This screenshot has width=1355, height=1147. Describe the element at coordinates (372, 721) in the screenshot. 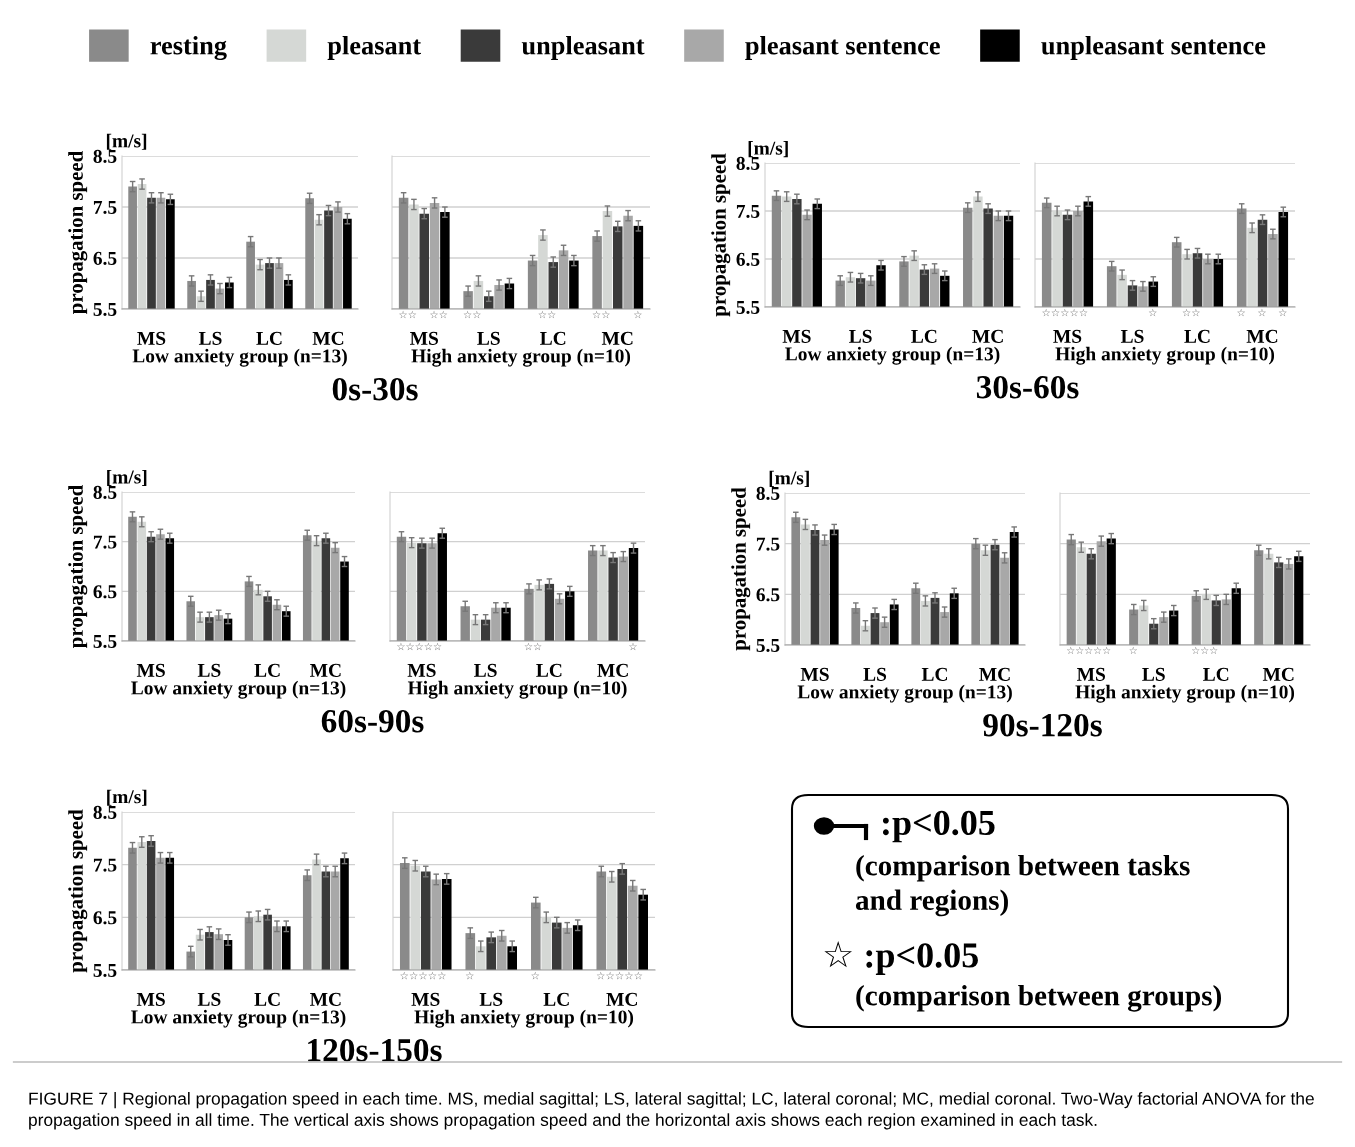

I see `text: 60s-90s` at that location.